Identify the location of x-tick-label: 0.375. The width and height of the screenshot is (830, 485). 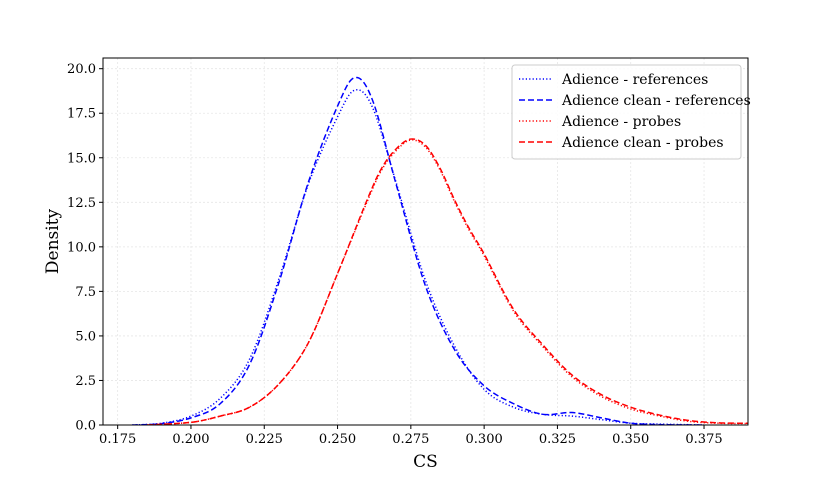
(703, 439).